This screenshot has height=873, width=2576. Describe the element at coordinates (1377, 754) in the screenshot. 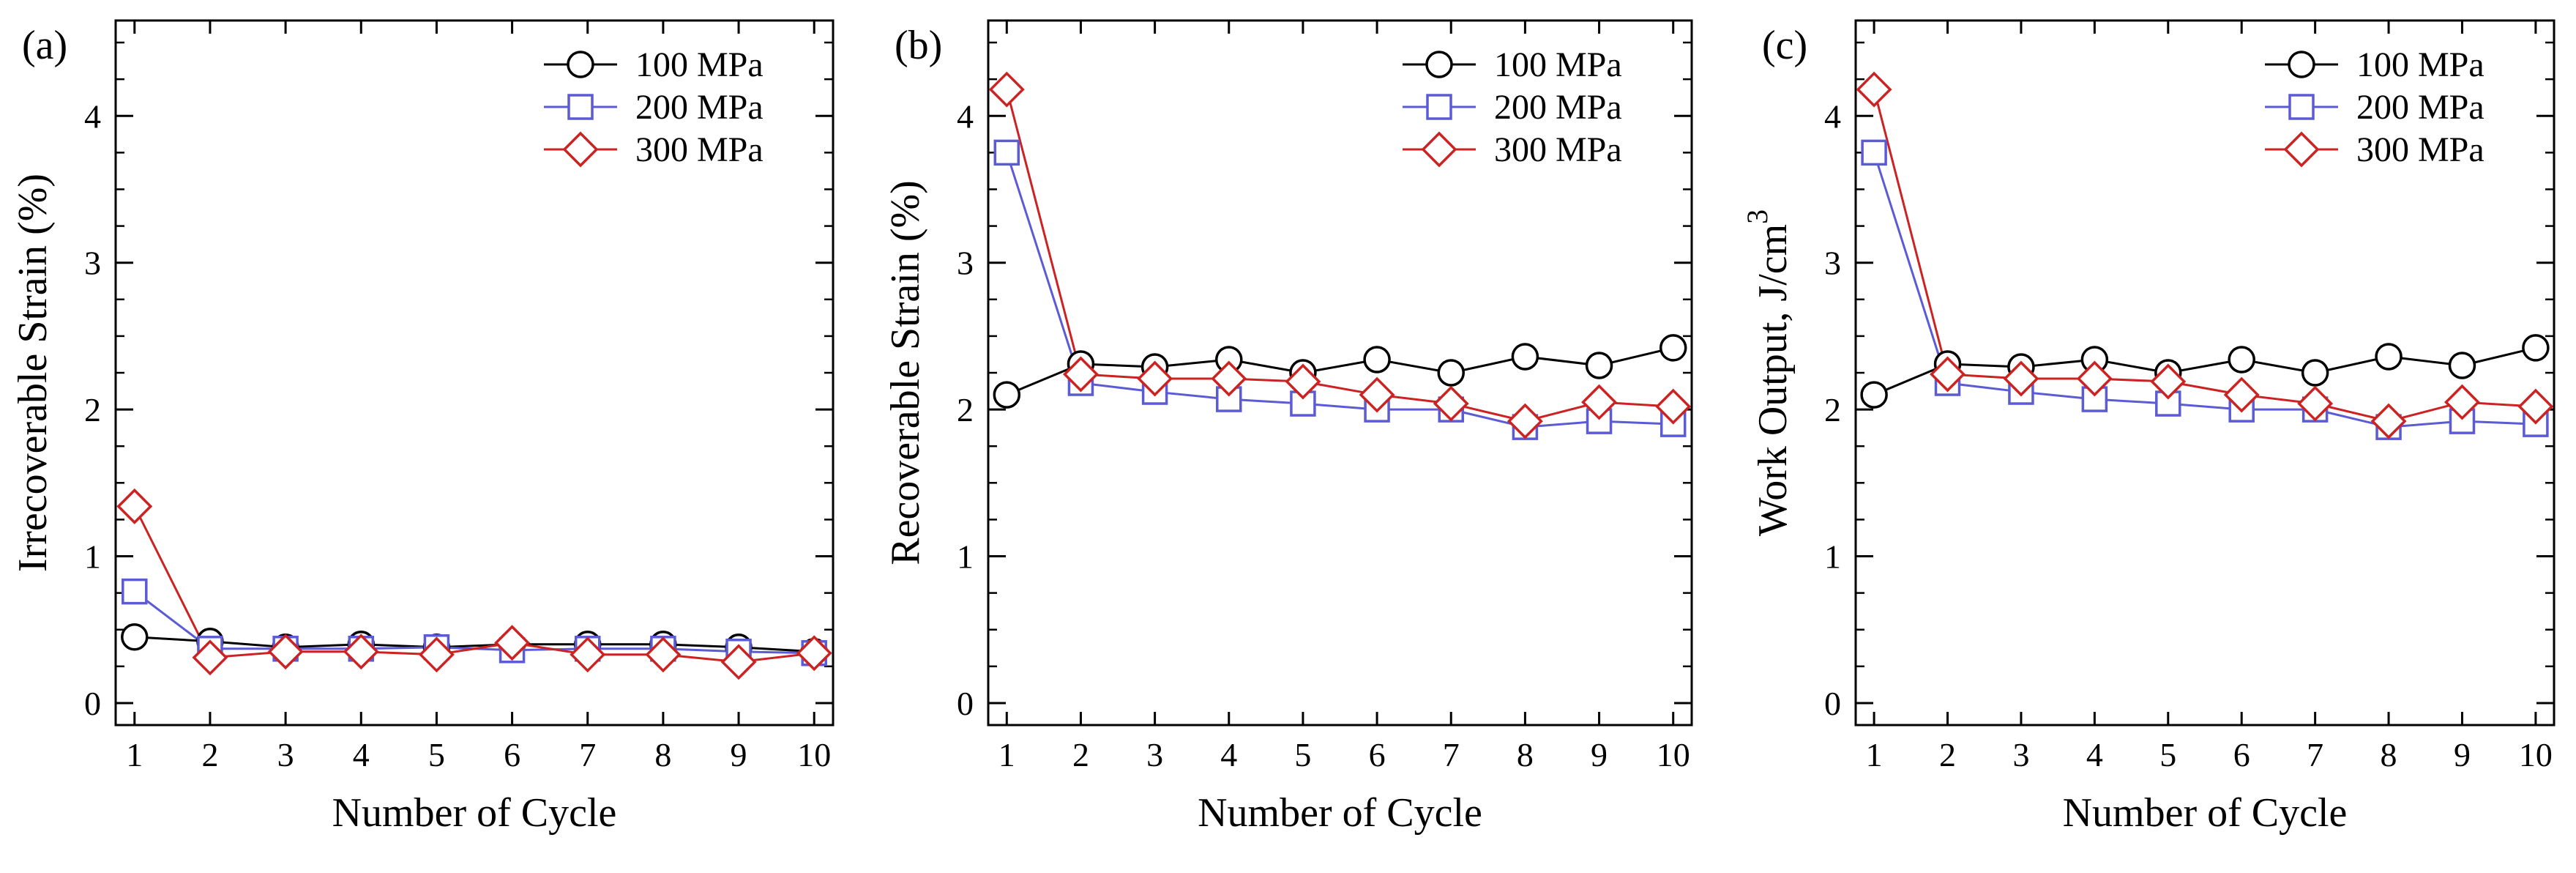

I see `x-tick-label: 6` at that location.